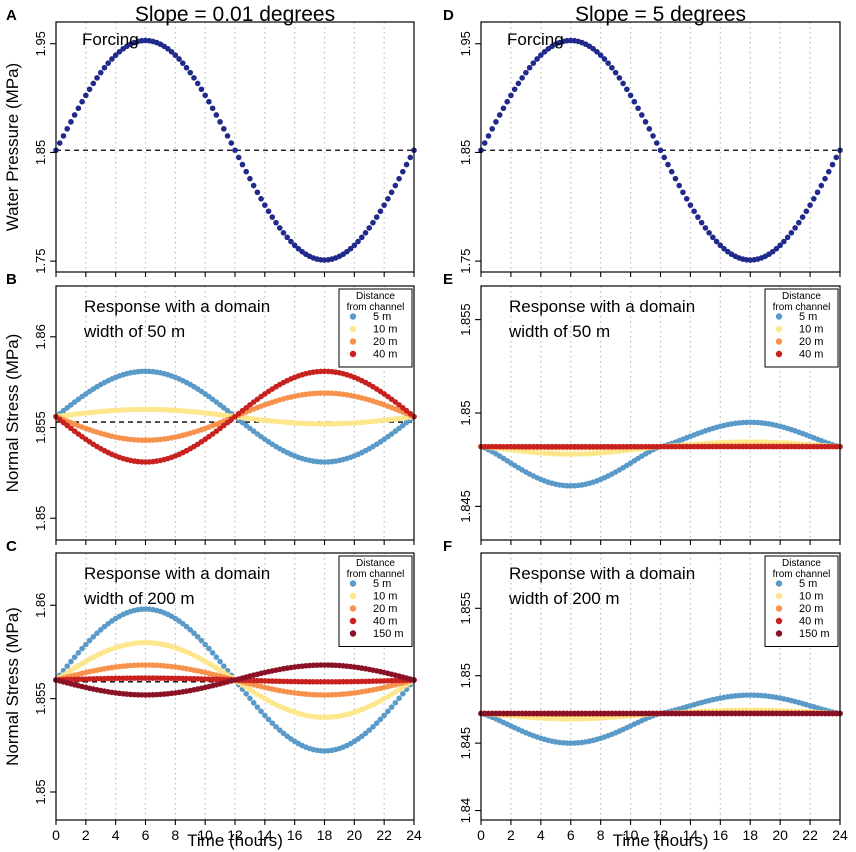 This screenshot has height=852, width=856. I want to click on x-tick-label: 20, so click(355, 835).